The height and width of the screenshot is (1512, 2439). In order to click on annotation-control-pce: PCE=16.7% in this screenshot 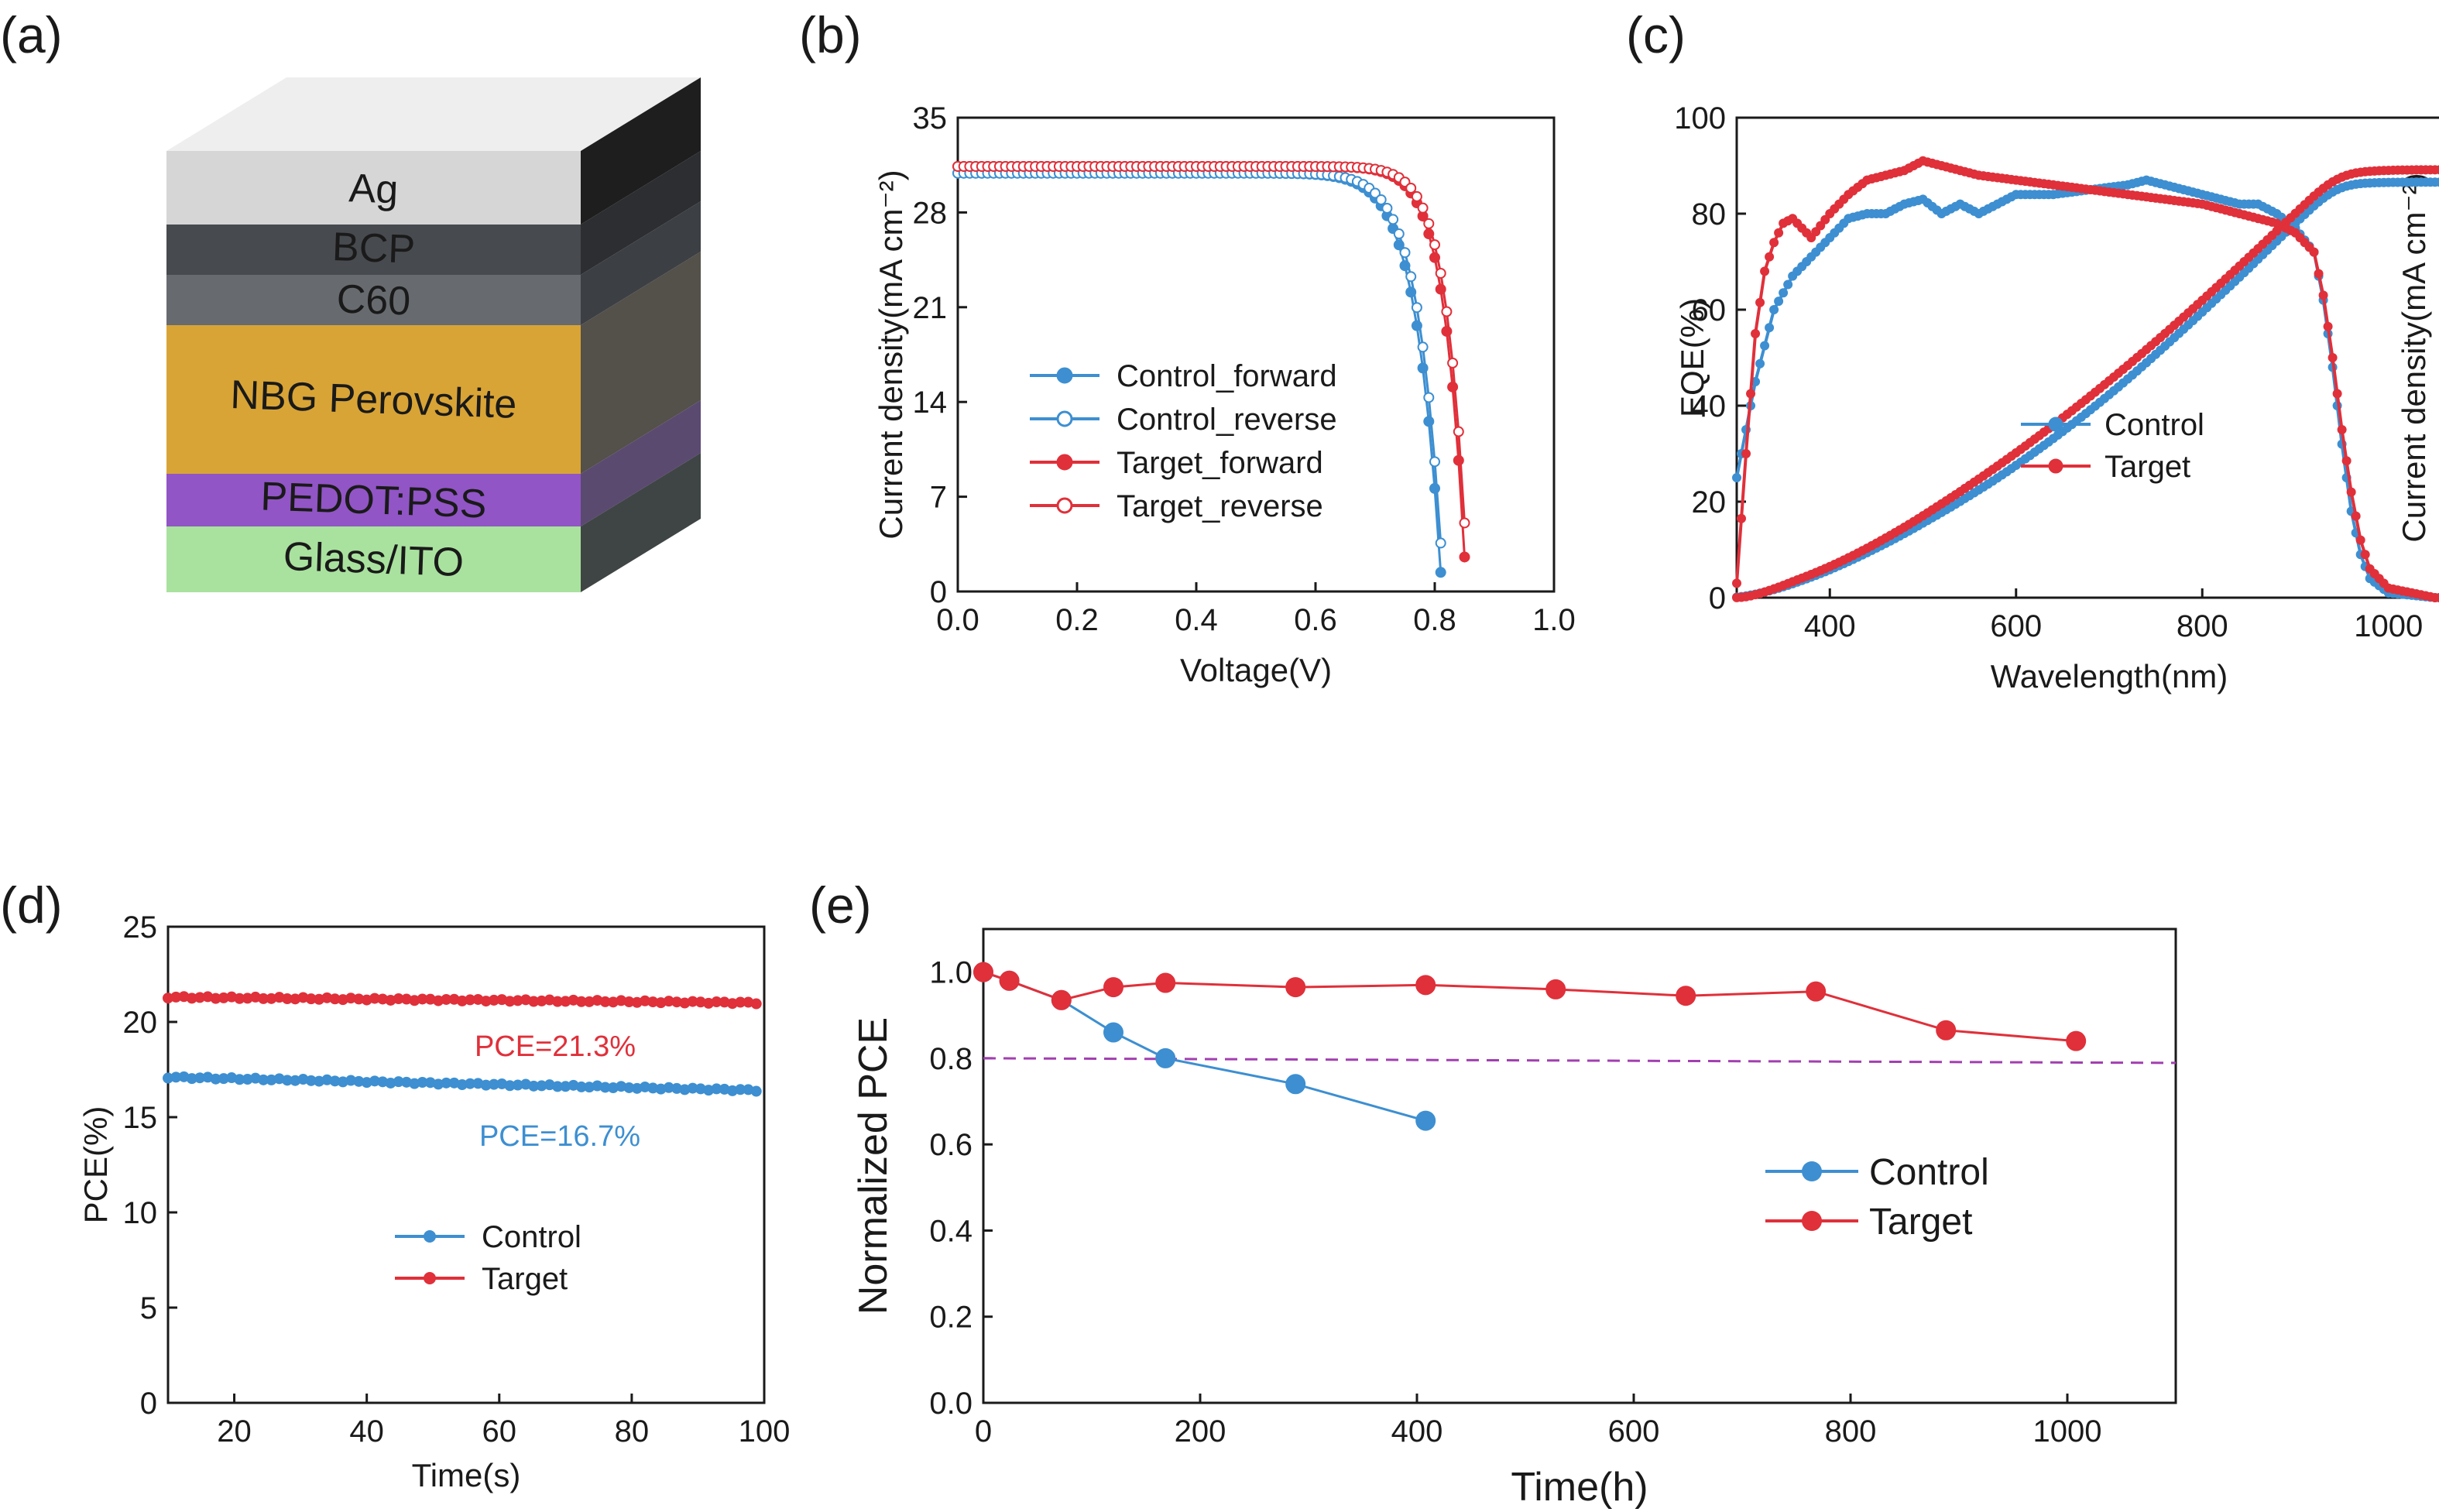, I will do `click(559, 1136)`.